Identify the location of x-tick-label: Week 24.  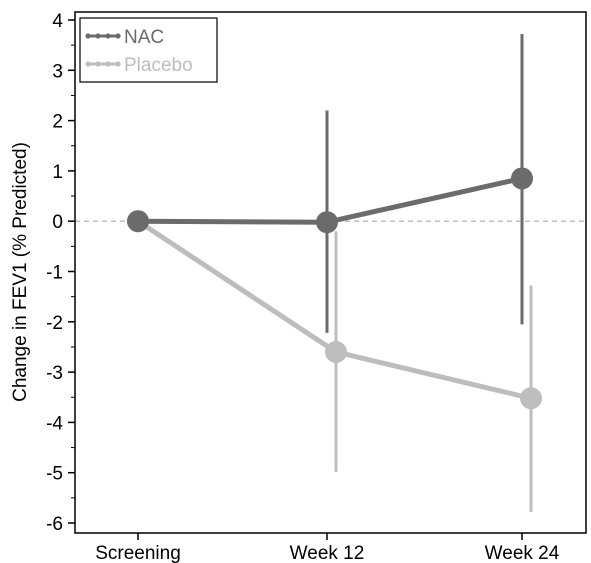
(522, 553).